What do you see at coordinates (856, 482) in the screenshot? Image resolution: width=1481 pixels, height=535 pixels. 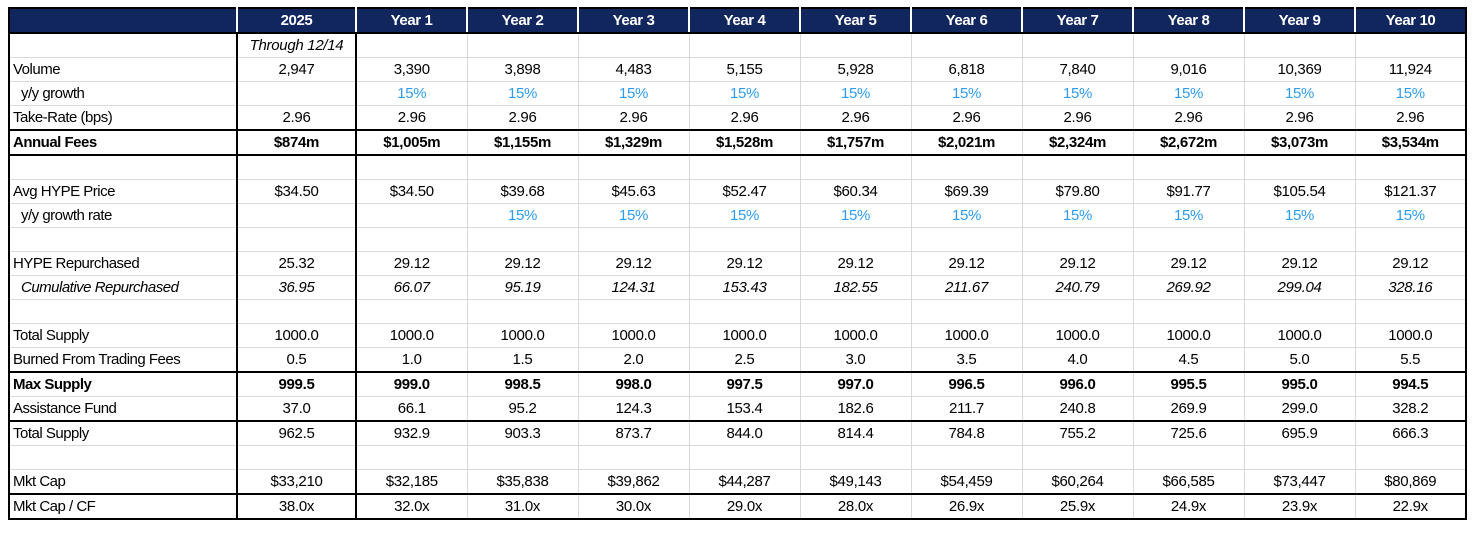 I see `table-cell: $49,143` at bounding box center [856, 482].